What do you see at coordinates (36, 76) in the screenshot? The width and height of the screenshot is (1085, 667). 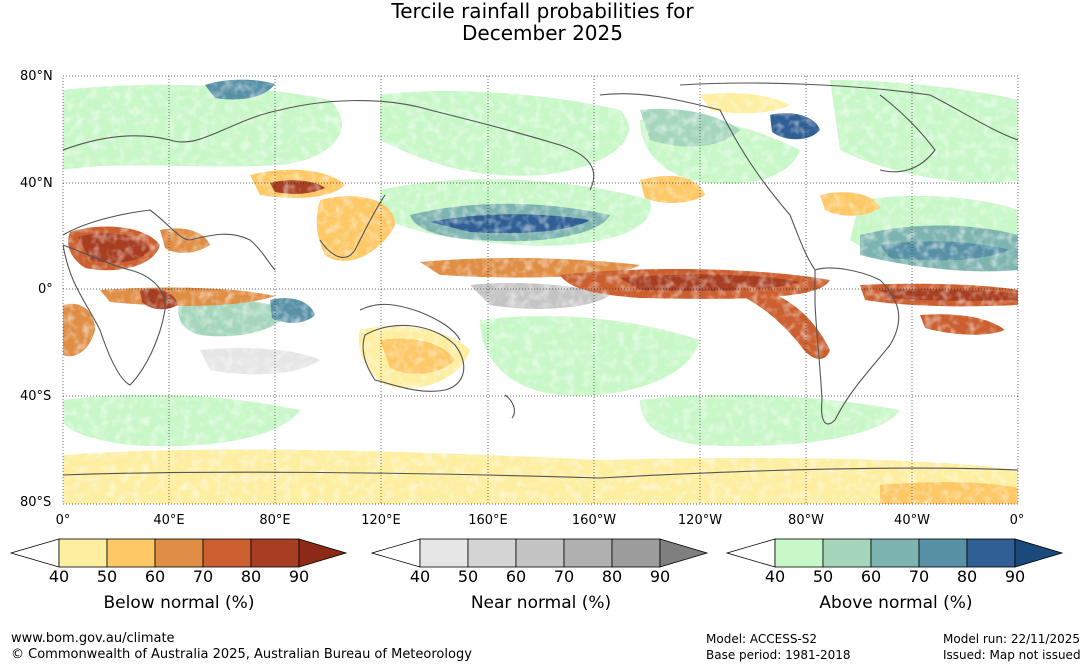 I see `lat-label-80n: 80°N` at bounding box center [36, 76].